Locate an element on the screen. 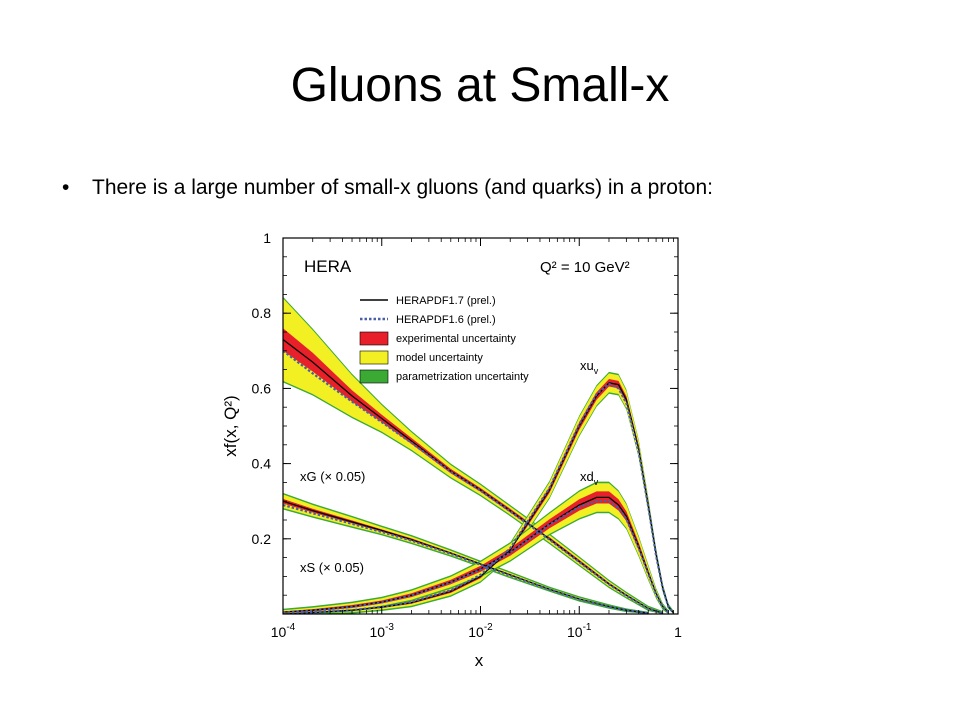 This screenshot has height=720, width=960. xs-series-label: xS (× 0.05) is located at coordinates (332, 567).